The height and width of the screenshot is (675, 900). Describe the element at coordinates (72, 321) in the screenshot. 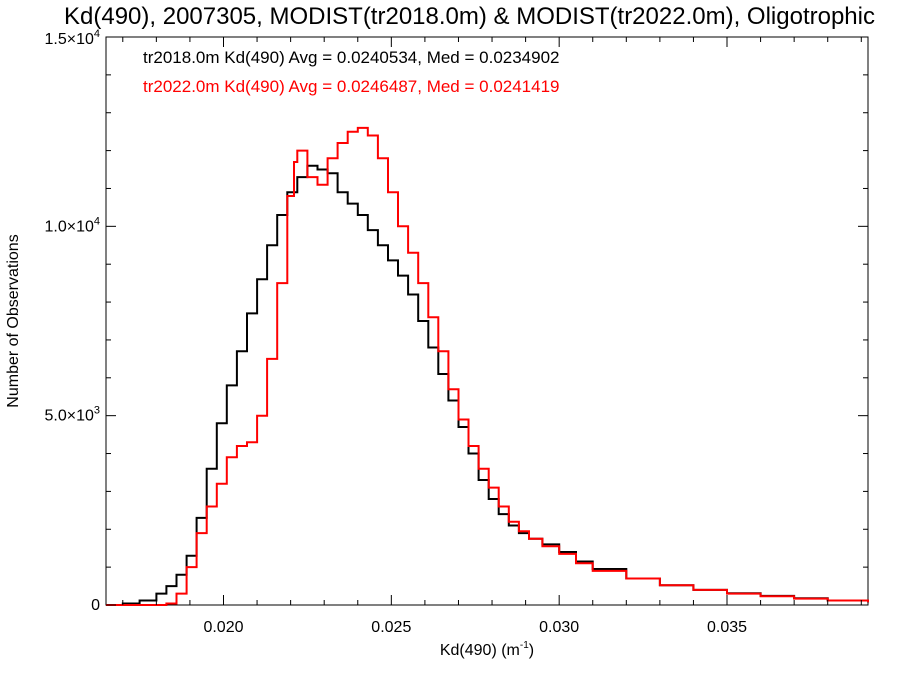

I see `y-tick-labels: 0 5.0×10³ 1.0×10⁴ 1.5×10⁴` at that location.